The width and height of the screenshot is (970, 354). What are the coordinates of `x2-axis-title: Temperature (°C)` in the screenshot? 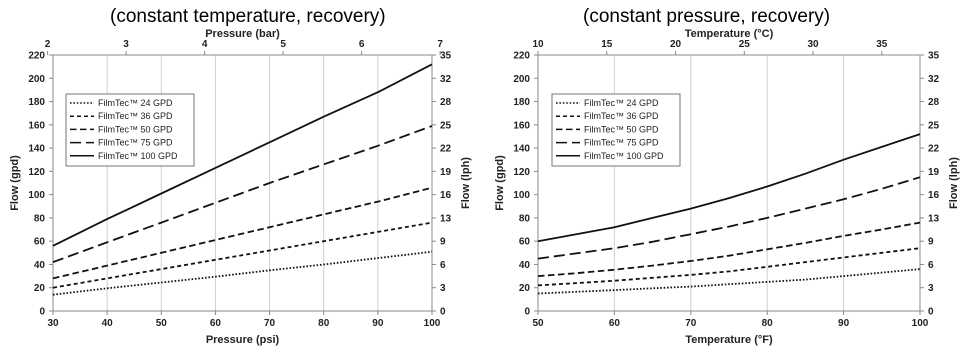 It's located at (729, 34).